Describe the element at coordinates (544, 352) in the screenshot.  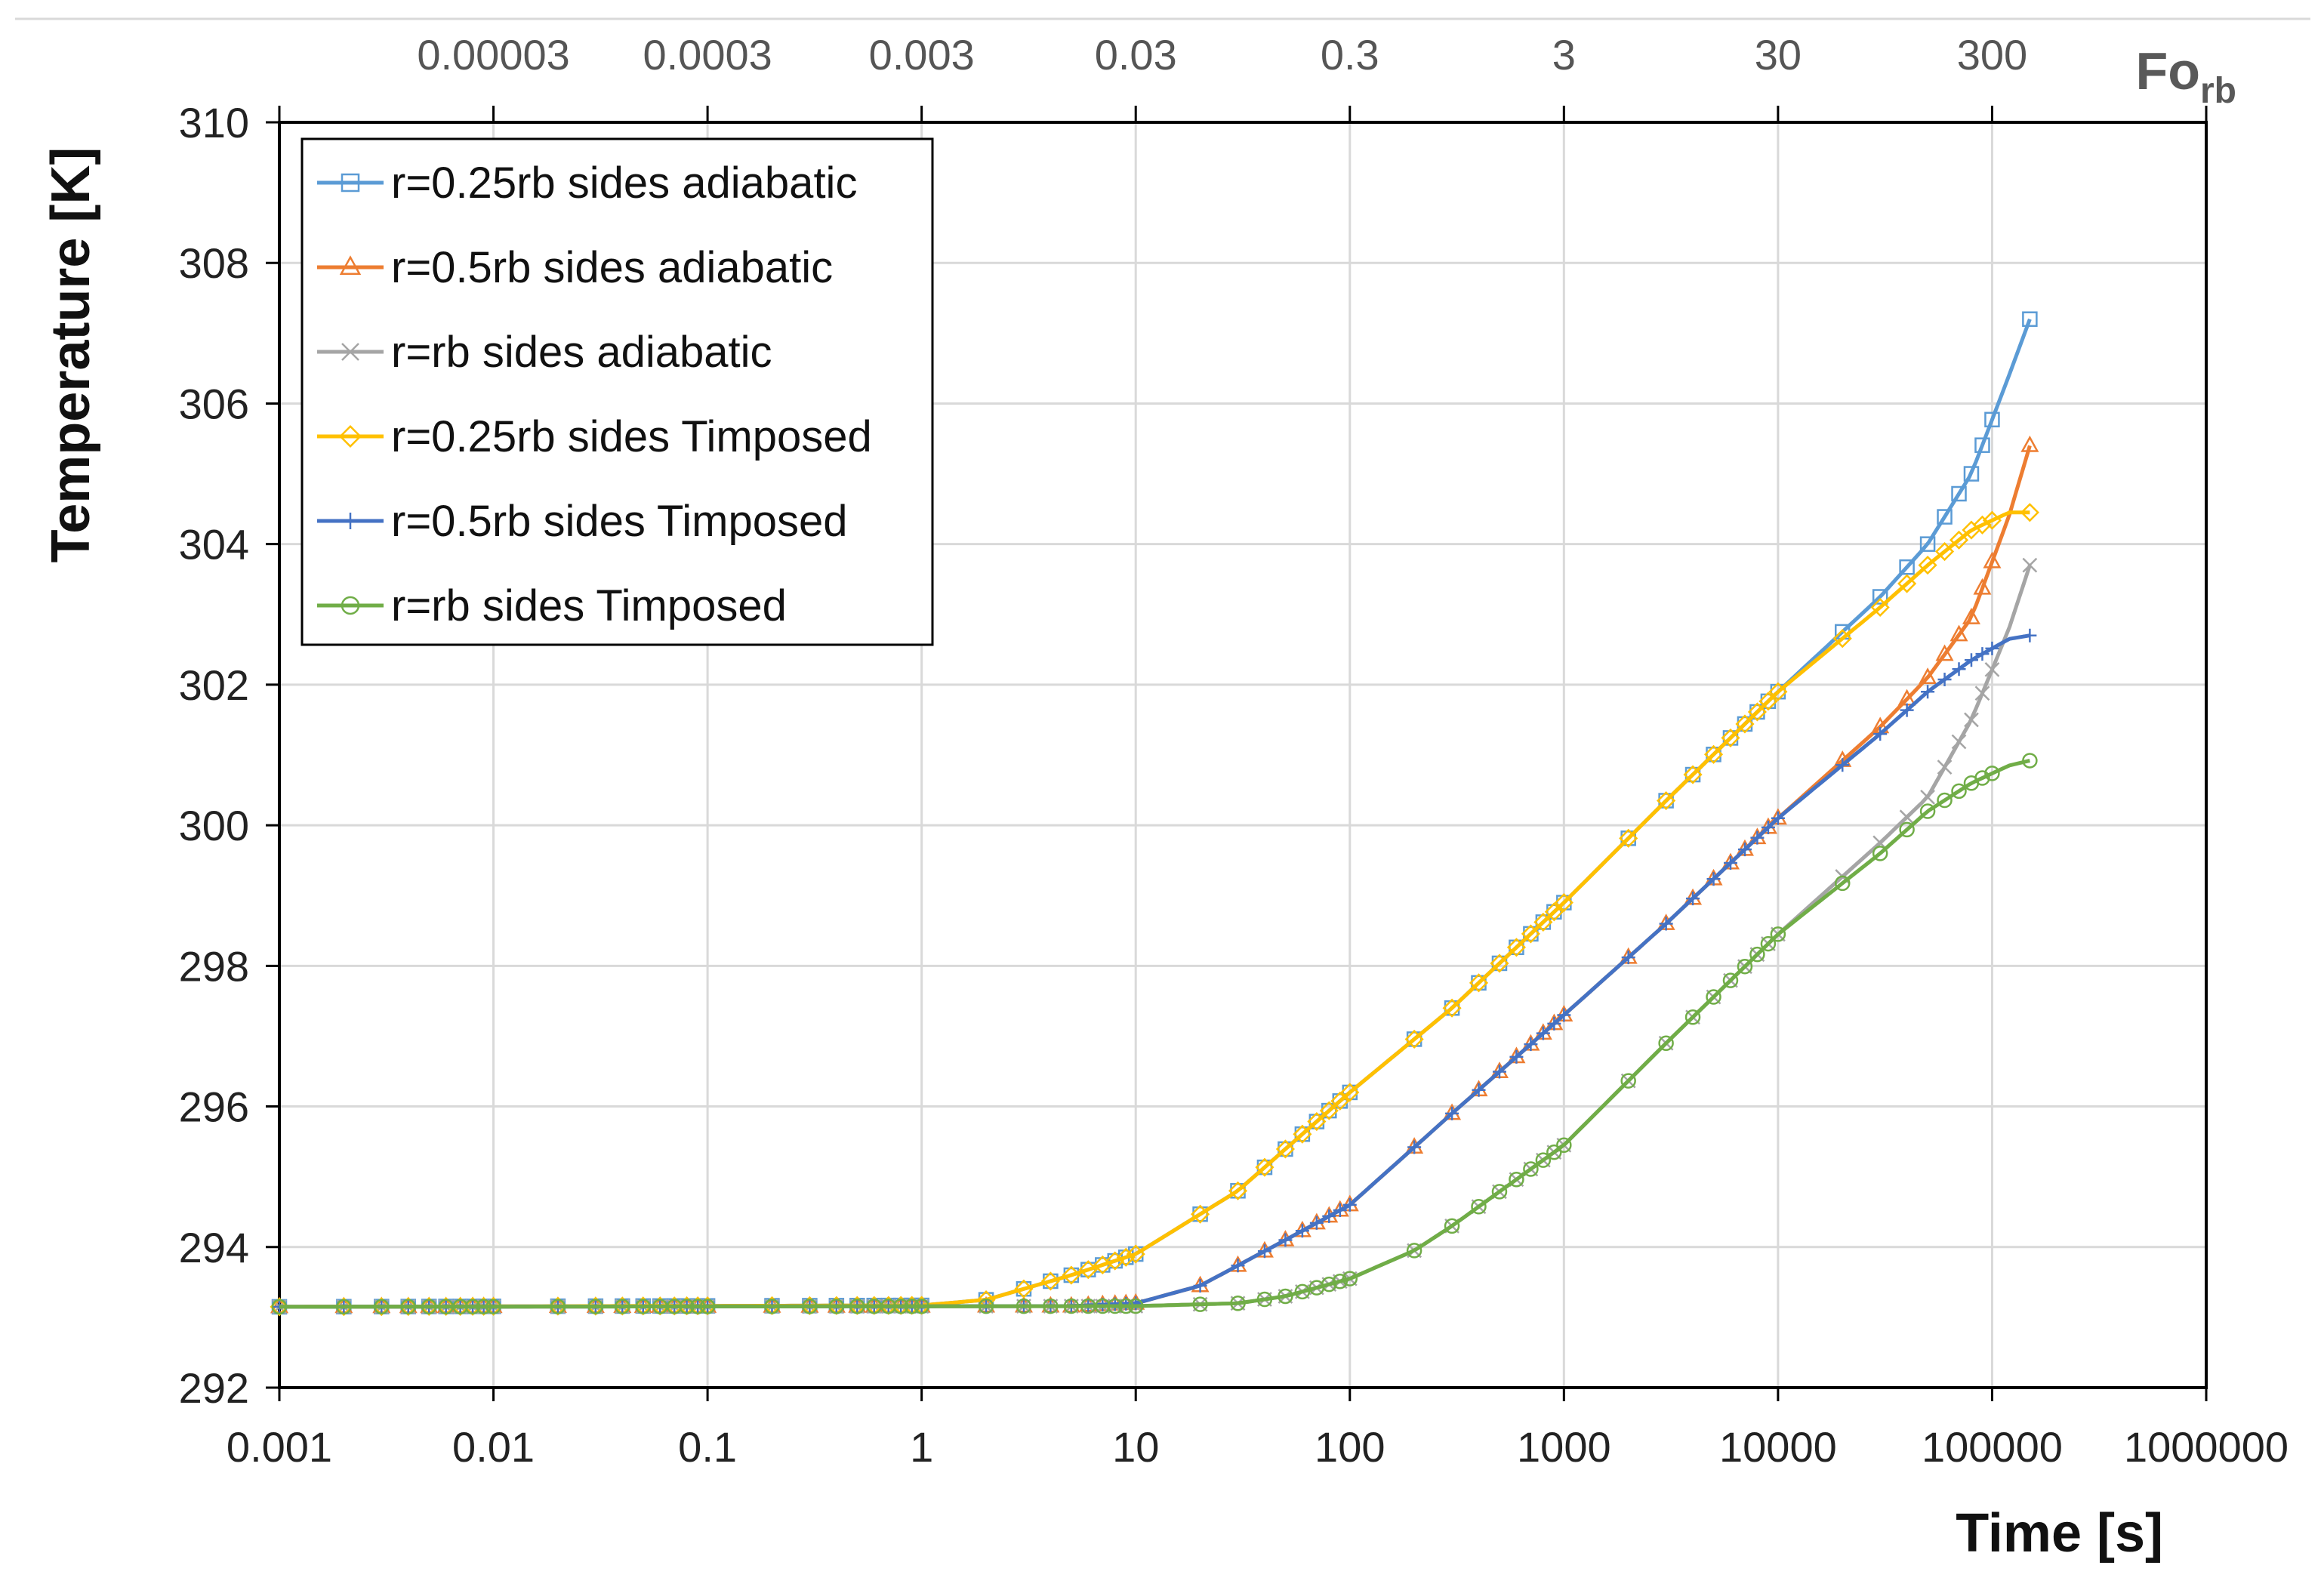
I see `legend-item: r=rb sides adiabatic` at that location.